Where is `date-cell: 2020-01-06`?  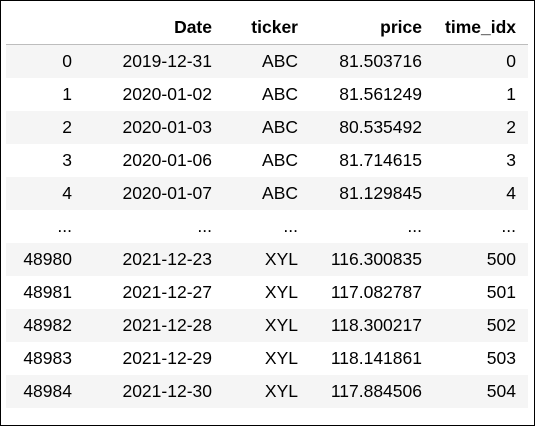
date-cell: 2020-01-06 is located at coordinates (167, 160).